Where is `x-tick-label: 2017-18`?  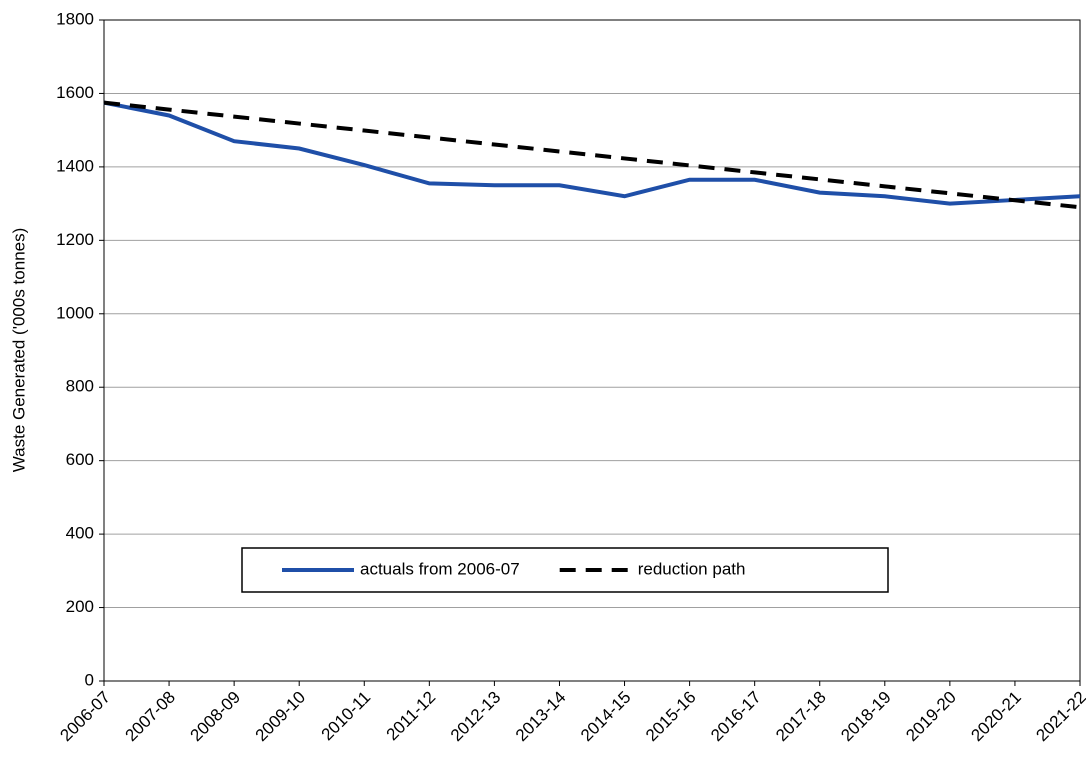
x-tick-label: 2017-18 is located at coordinates (801, 717).